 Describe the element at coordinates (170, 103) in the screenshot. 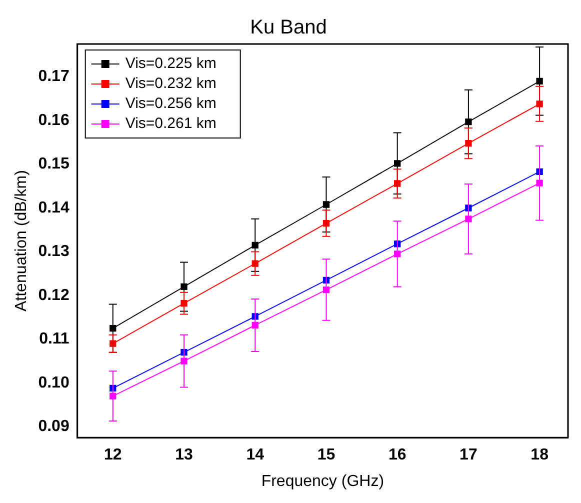

I see `legend-label: Vis=0.256 km` at that location.